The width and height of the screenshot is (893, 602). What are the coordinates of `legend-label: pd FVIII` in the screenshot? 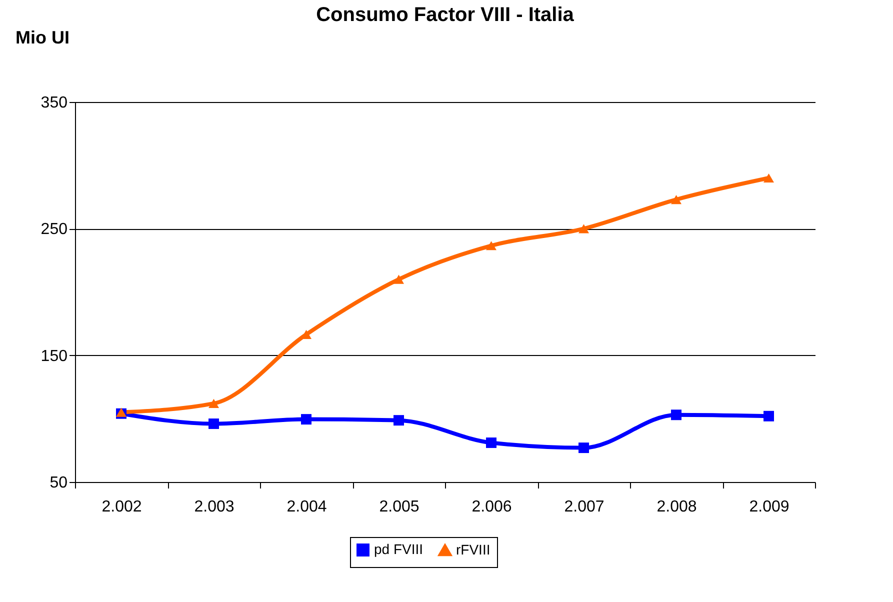 It's located at (399, 549).